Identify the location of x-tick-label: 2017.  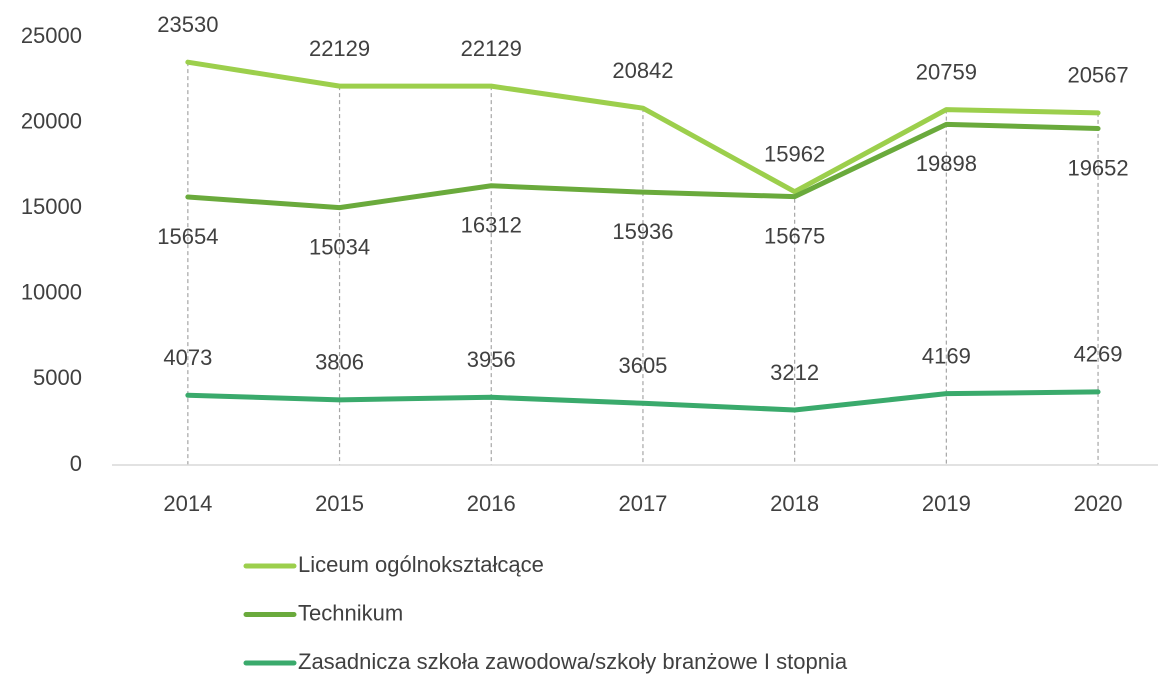
(642, 503).